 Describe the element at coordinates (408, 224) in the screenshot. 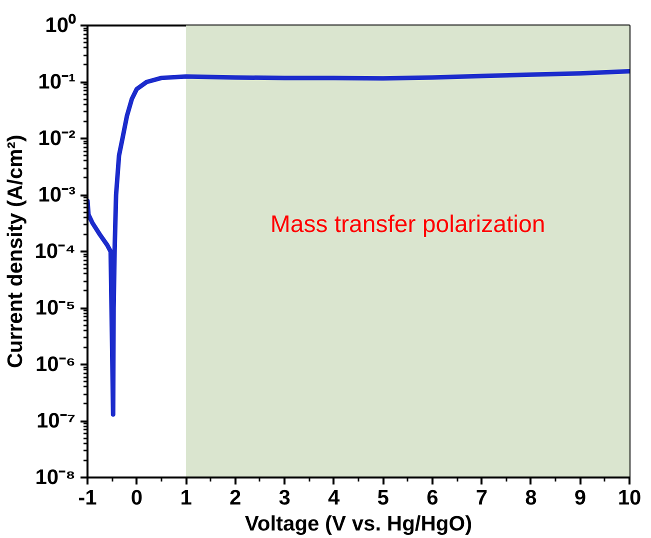

I see `band-label: Mass transfer polarization` at that location.